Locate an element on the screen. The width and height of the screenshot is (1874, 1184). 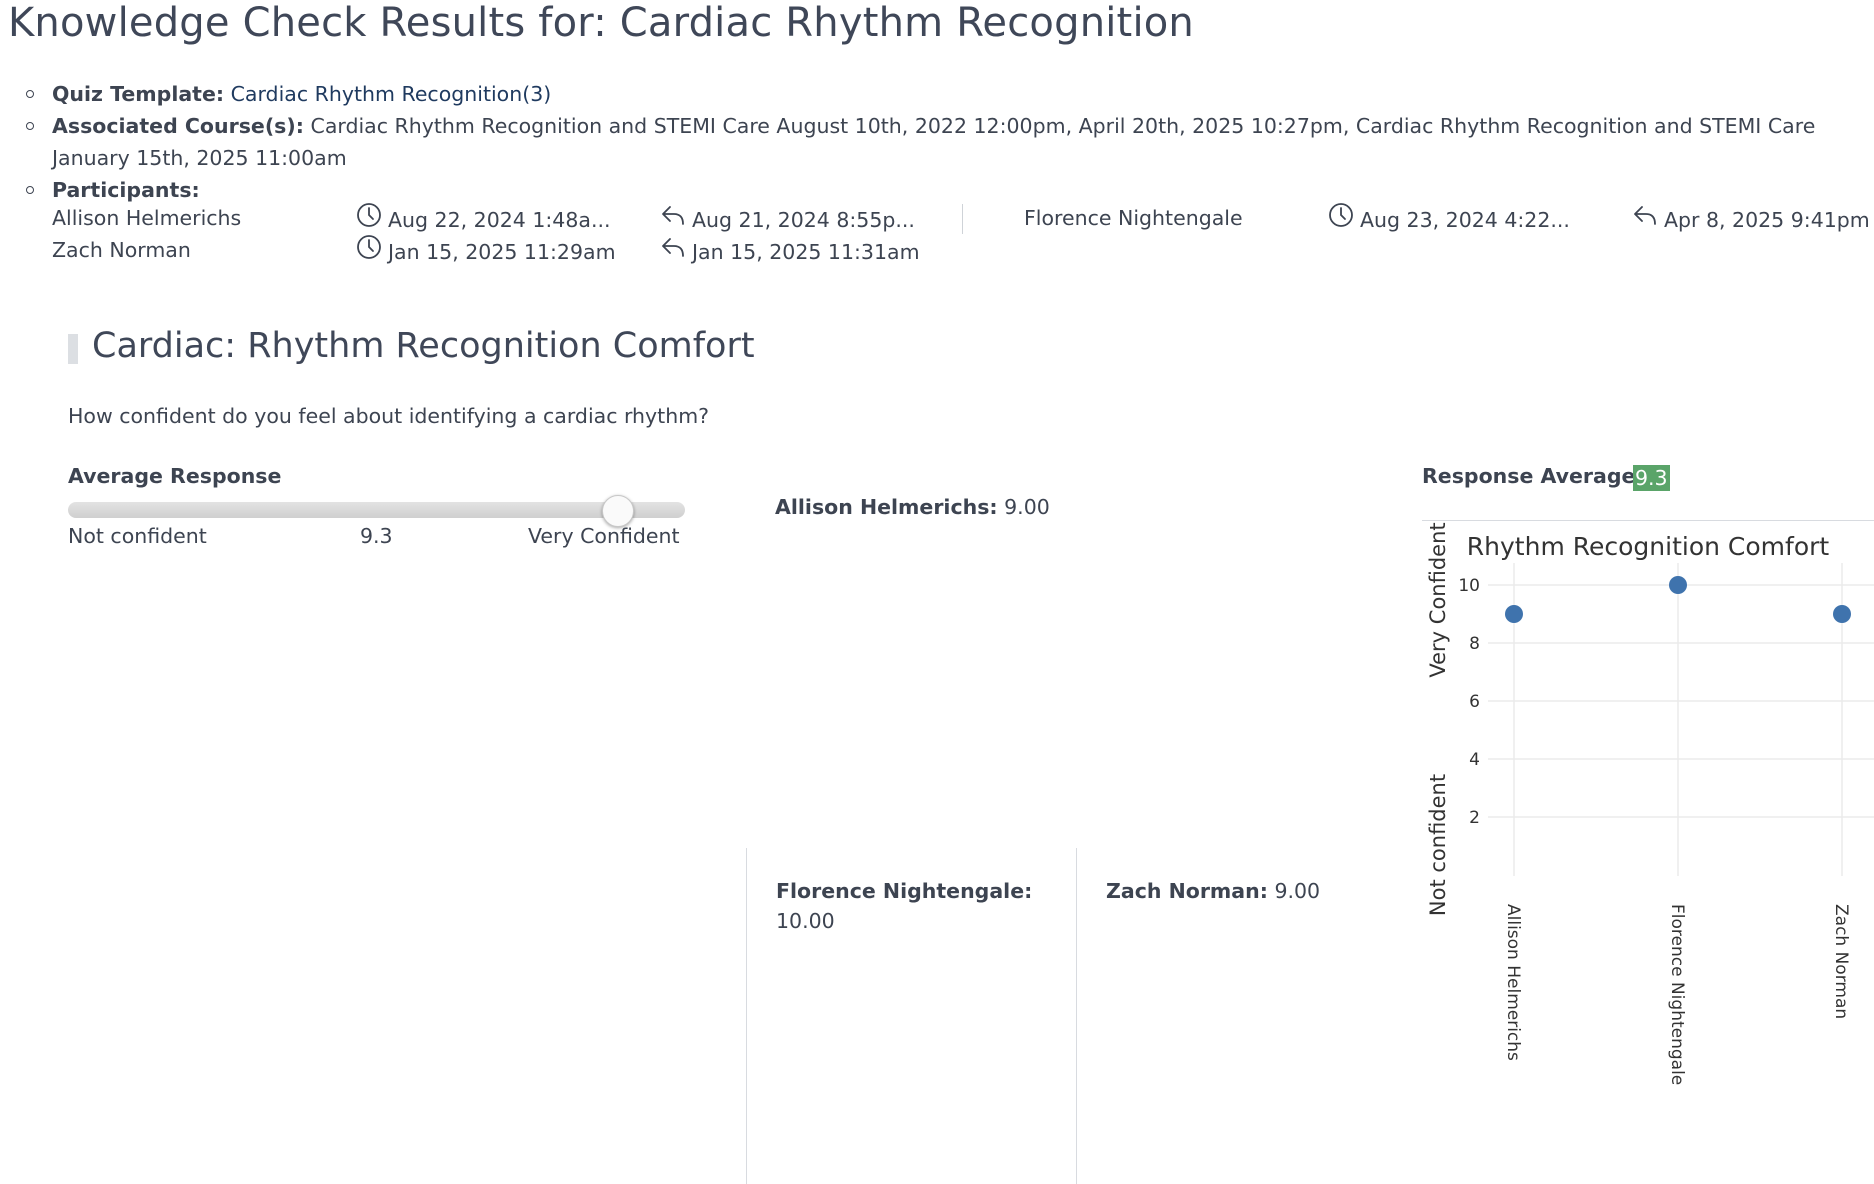
participants-label: Participants: is located at coordinates (126, 190).